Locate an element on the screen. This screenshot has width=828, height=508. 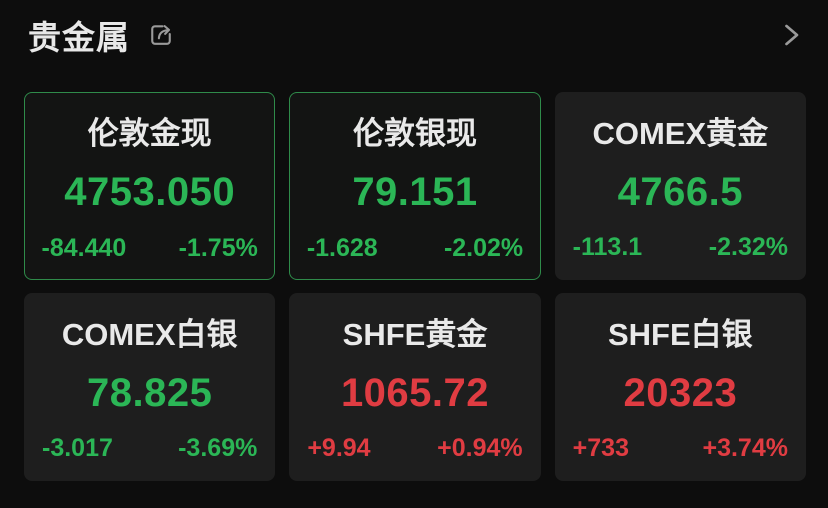
change-row: -1.628 -2.02% is located at coordinates (415, 247).